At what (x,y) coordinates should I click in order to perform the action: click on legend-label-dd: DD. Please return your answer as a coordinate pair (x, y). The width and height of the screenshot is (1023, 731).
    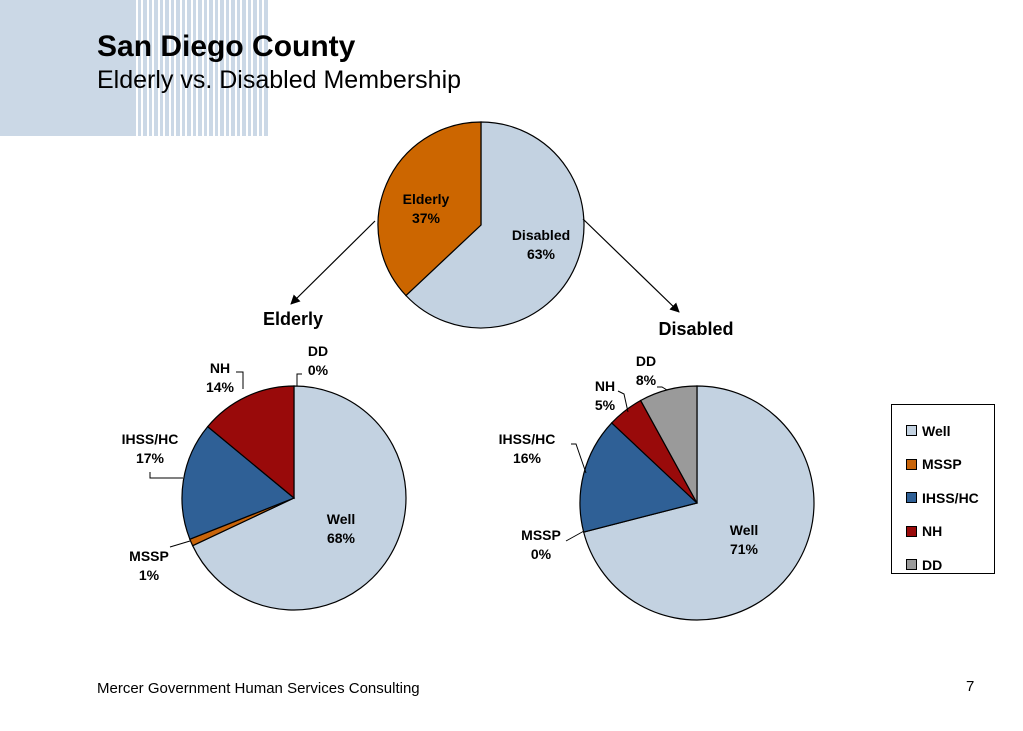
    Looking at the image, I should click on (932, 564).